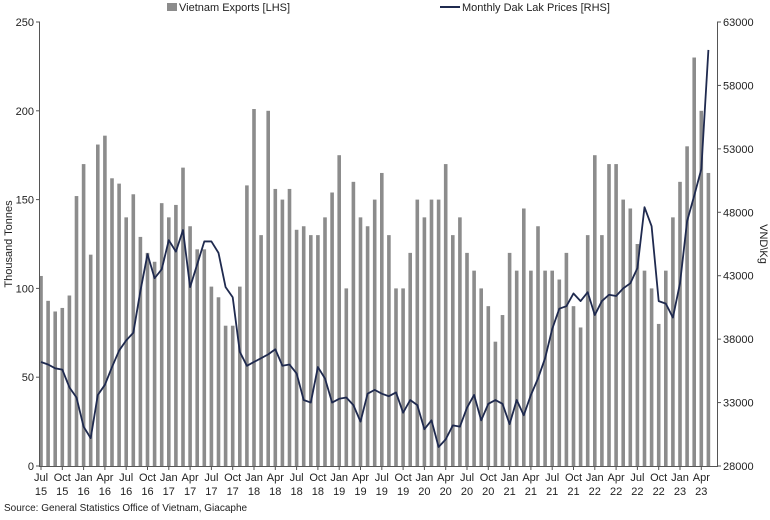  Describe the element at coordinates (25, 112) in the screenshot. I see `left-tick-label: 200` at that location.